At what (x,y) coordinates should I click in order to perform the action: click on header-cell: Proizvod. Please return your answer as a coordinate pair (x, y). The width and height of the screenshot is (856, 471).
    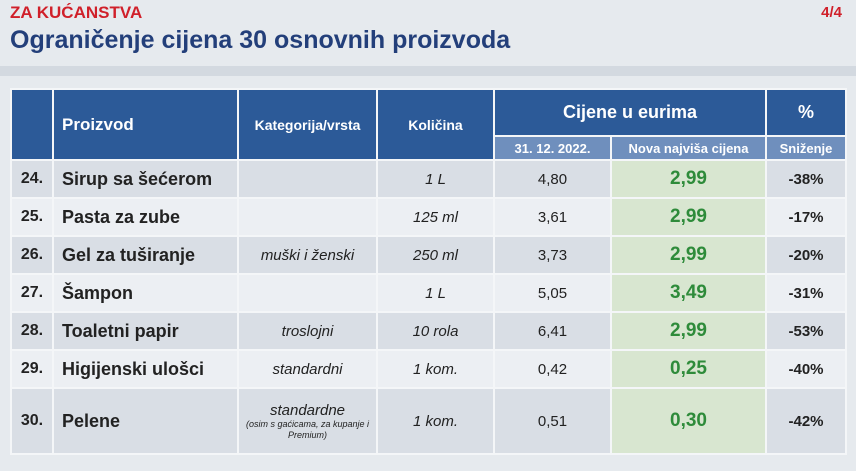
    Looking at the image, I should click on (145, 124).